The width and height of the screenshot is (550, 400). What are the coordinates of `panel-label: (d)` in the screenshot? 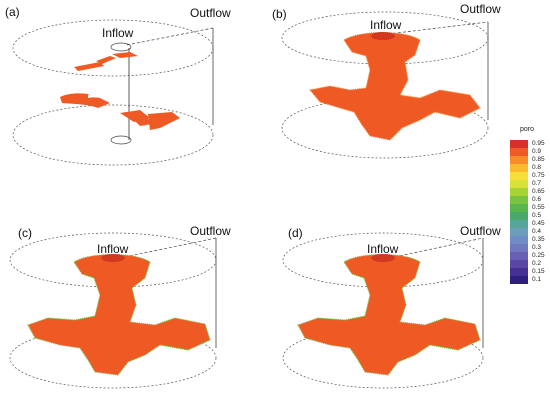 It's located at (295, 233).